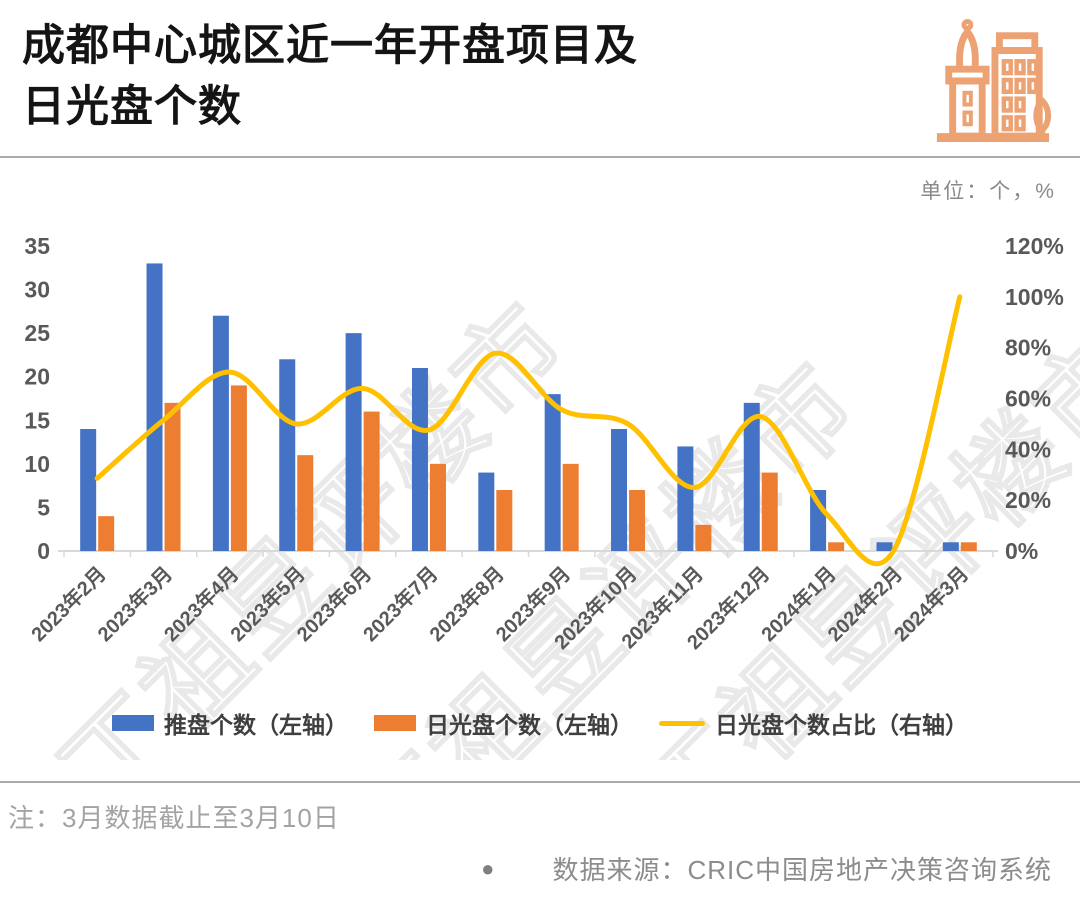 The image size is (1080, 919). I want to click on right-axis-tick-label: 20%, so click(1028, 500).